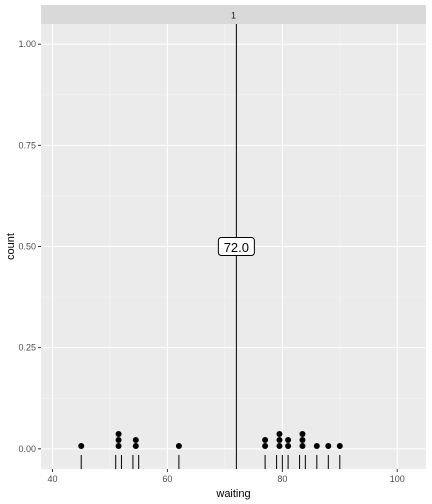 The image size is (432, 504). I want to click on y-tick-label: 1.00, so click(27, 44).